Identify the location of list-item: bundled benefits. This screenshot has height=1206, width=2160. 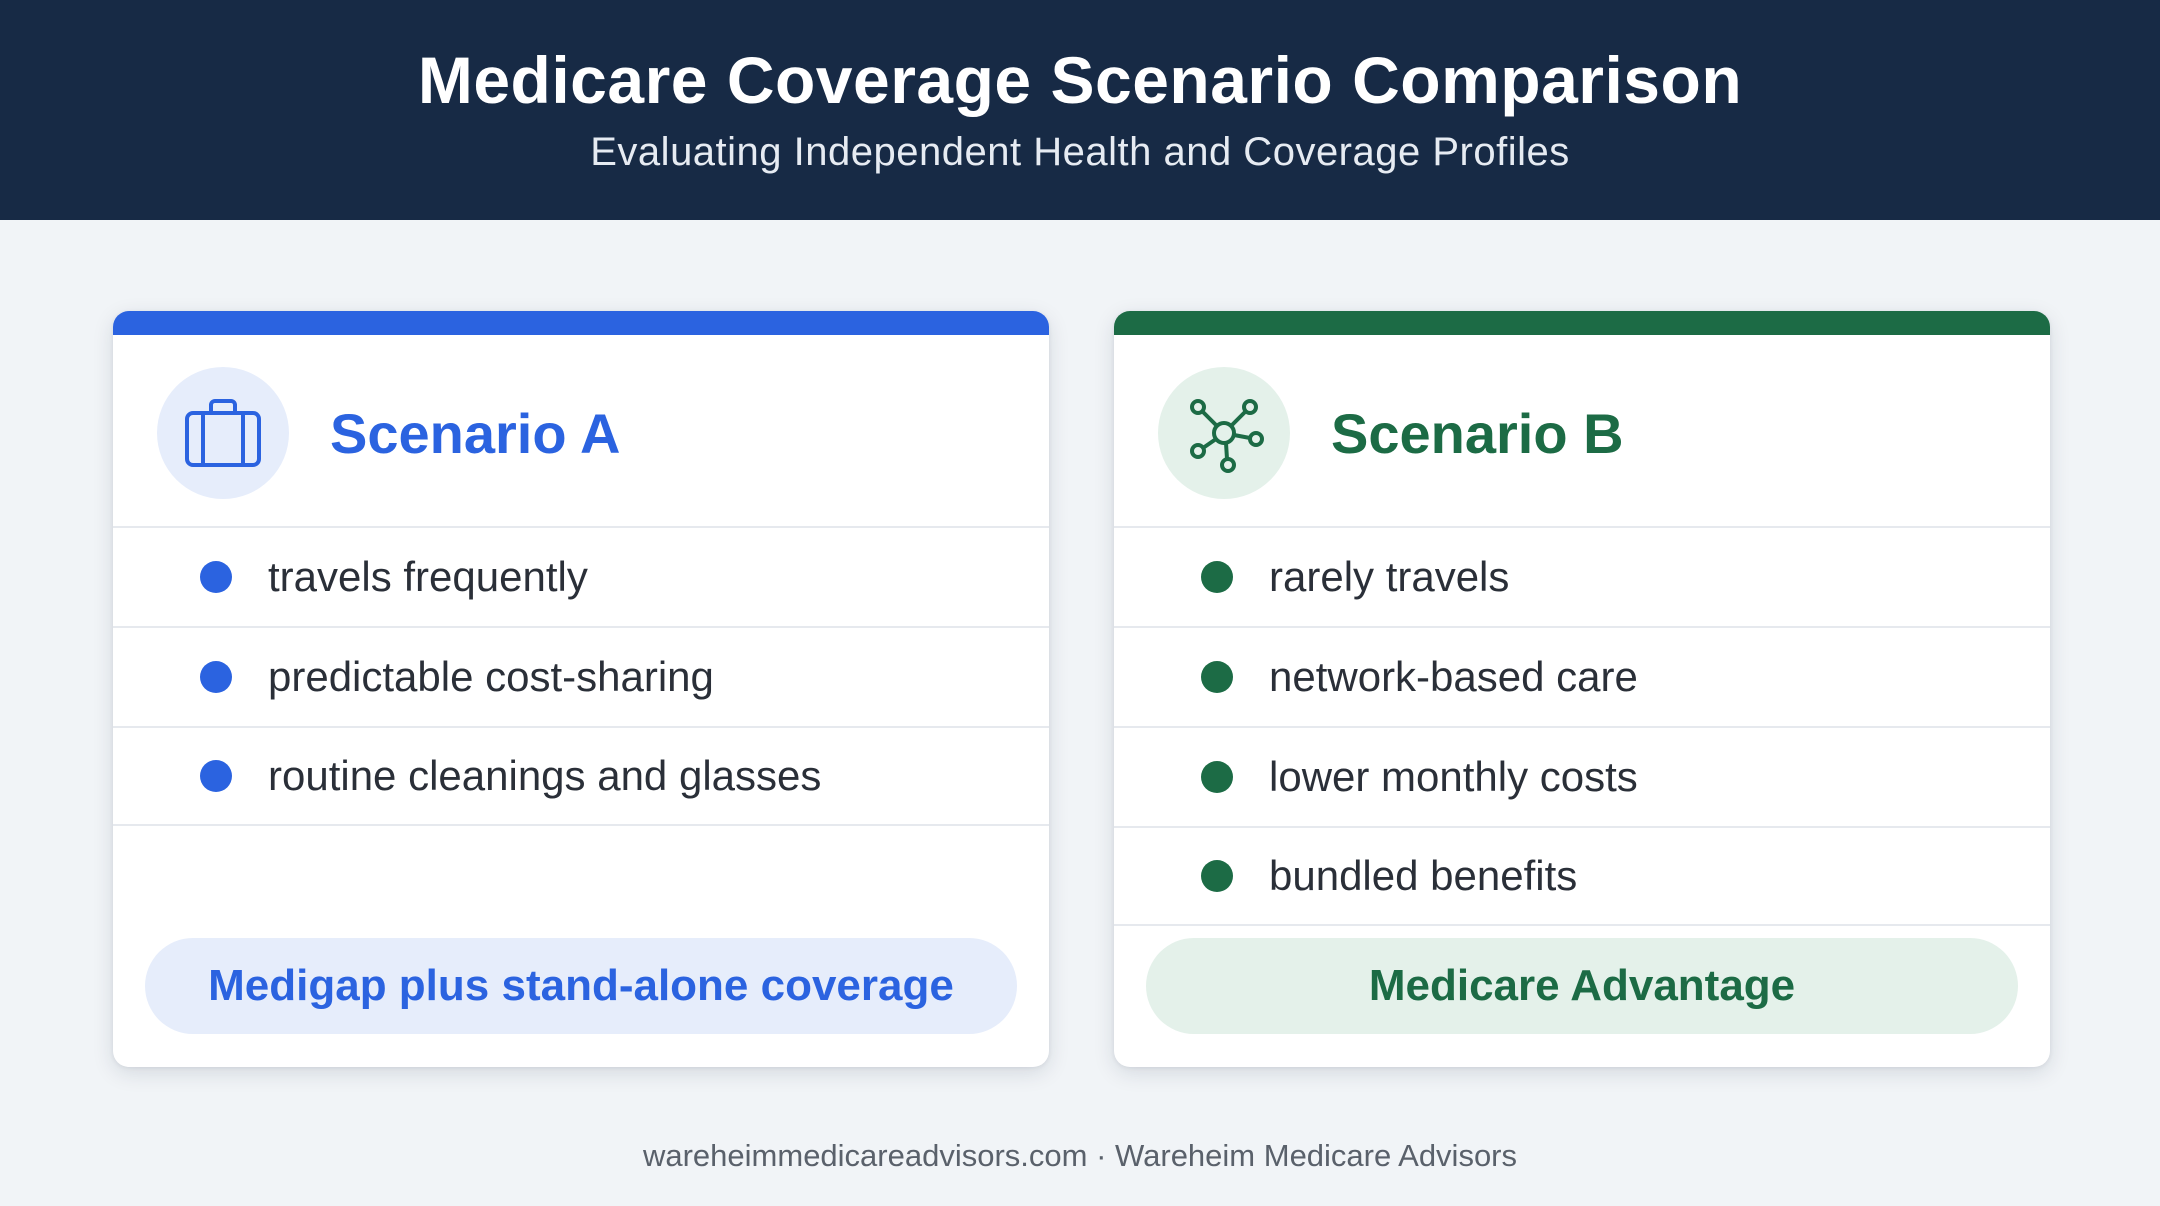
(1582, 876).